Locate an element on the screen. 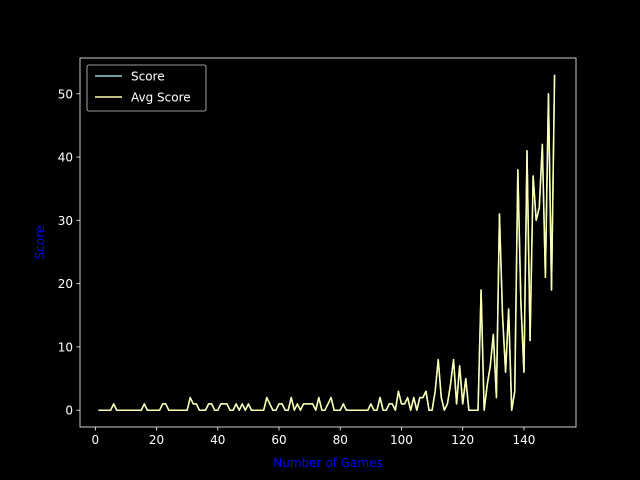 This screenshot has height=480, width=640. y-tick-label: 40 is located at coordinates (65, 158).